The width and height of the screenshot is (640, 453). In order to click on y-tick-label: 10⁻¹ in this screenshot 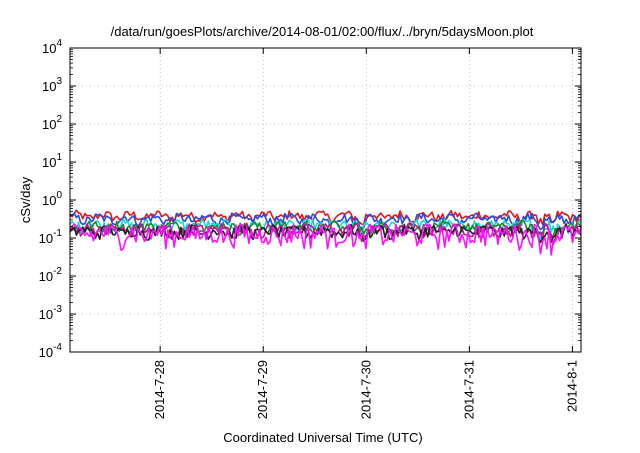, I will do `click(51, 237)`.